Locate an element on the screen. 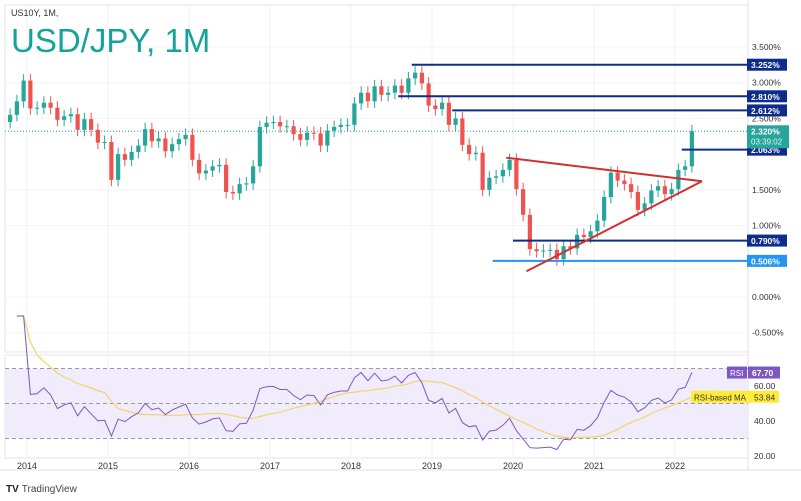 This screenshot has width=801, height=501. price-tick-label: 1.500% is located at coordinates (766, 190).